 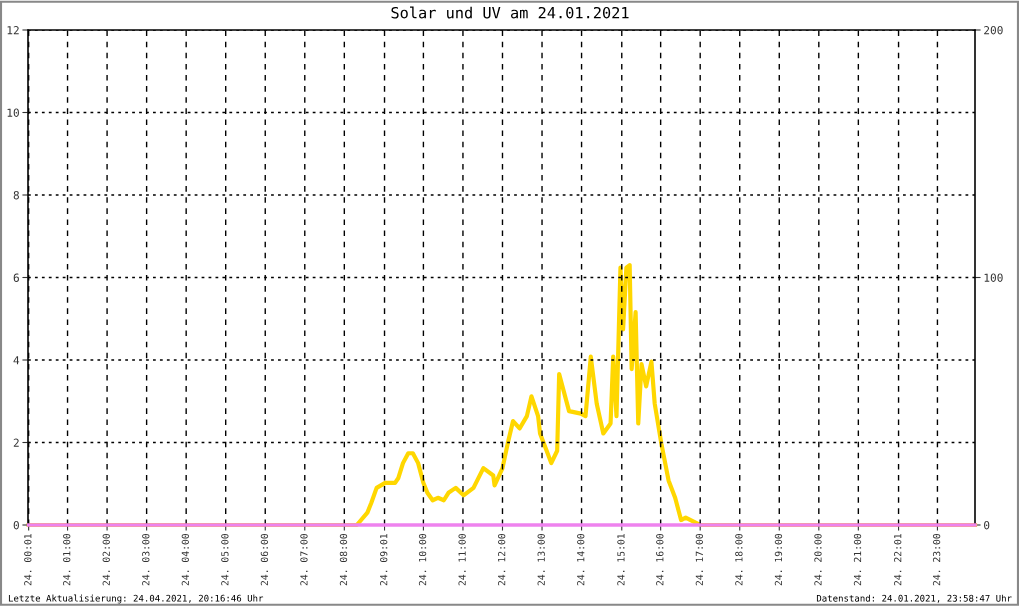 I want to click on x-tick-label: 24. 19:00, so click(x=778, y=559).